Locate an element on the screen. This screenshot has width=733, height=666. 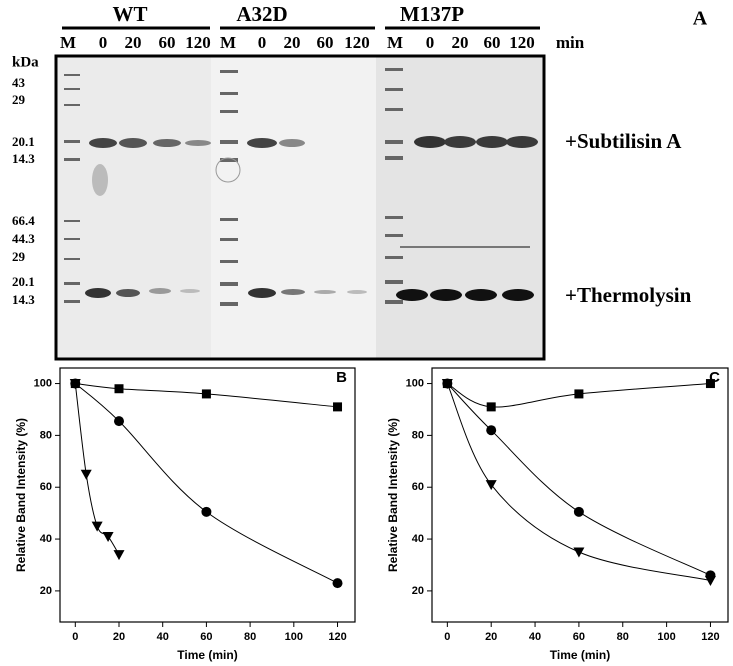
mw-label: 43 is located at coordinates (19, 82).